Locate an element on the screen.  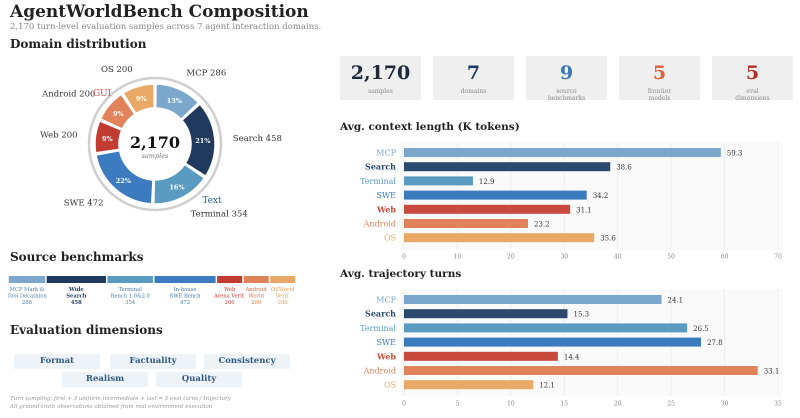
bar-value-label: 14.4 is located at coordinates (572, 357).